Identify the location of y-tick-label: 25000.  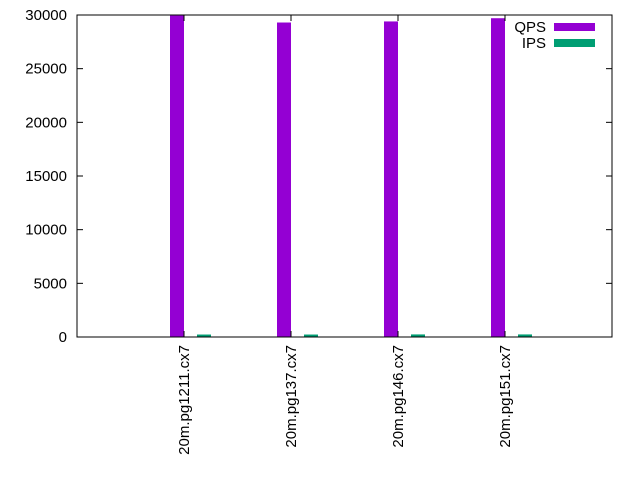
(46, 69).